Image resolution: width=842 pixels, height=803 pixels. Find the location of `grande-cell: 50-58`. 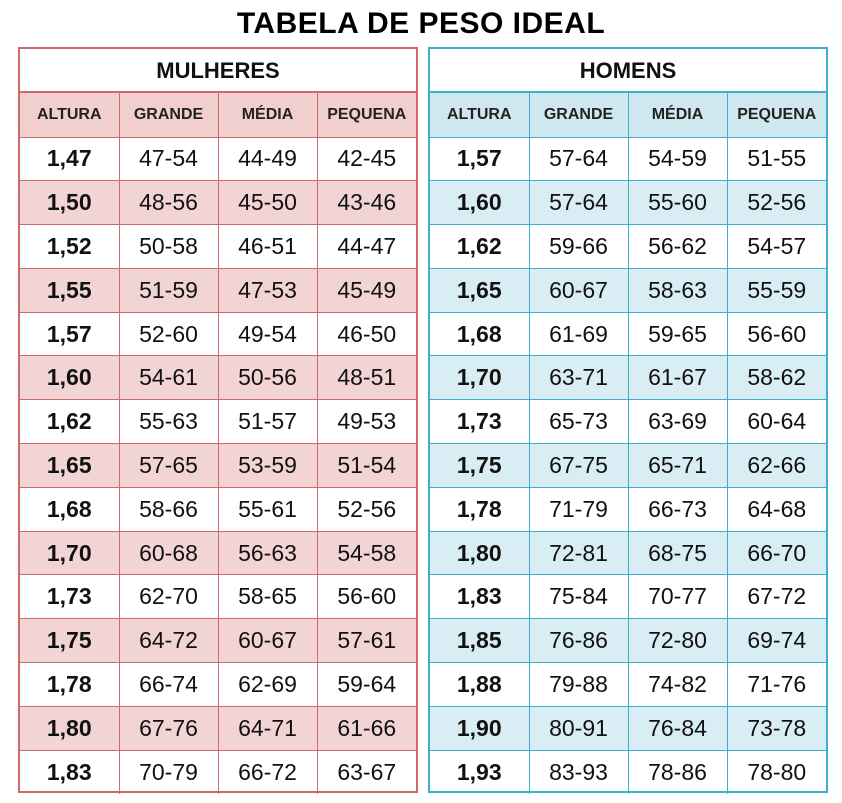

grande-cell: 50-58 is located at coordinates (168, 246).